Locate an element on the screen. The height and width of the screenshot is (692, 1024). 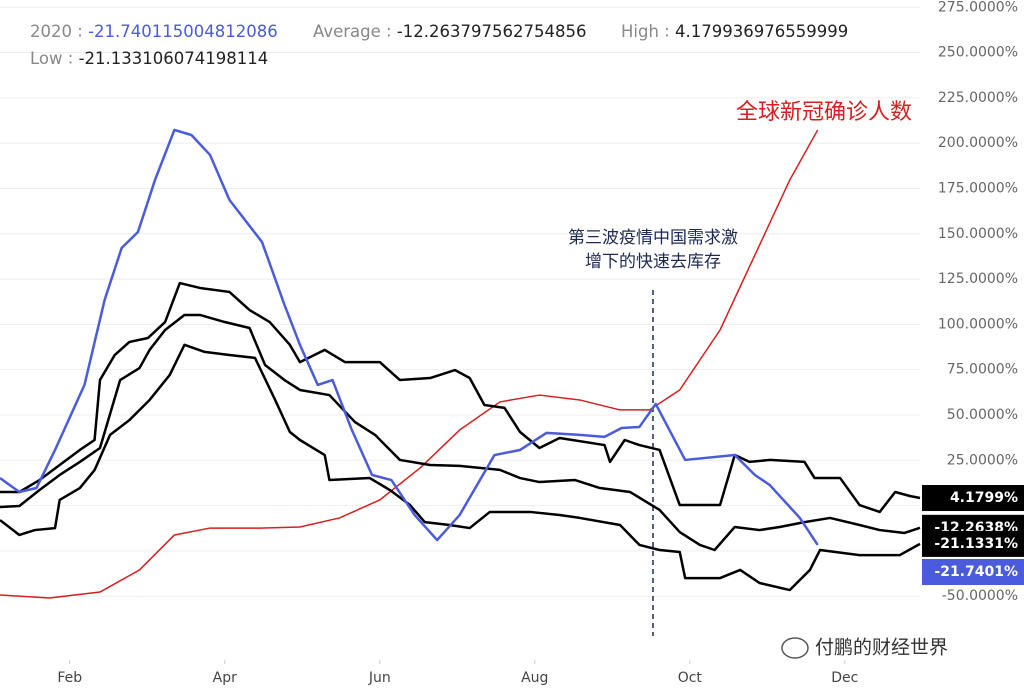
x-tick-label: Aug is located at coordinates (534, 678).